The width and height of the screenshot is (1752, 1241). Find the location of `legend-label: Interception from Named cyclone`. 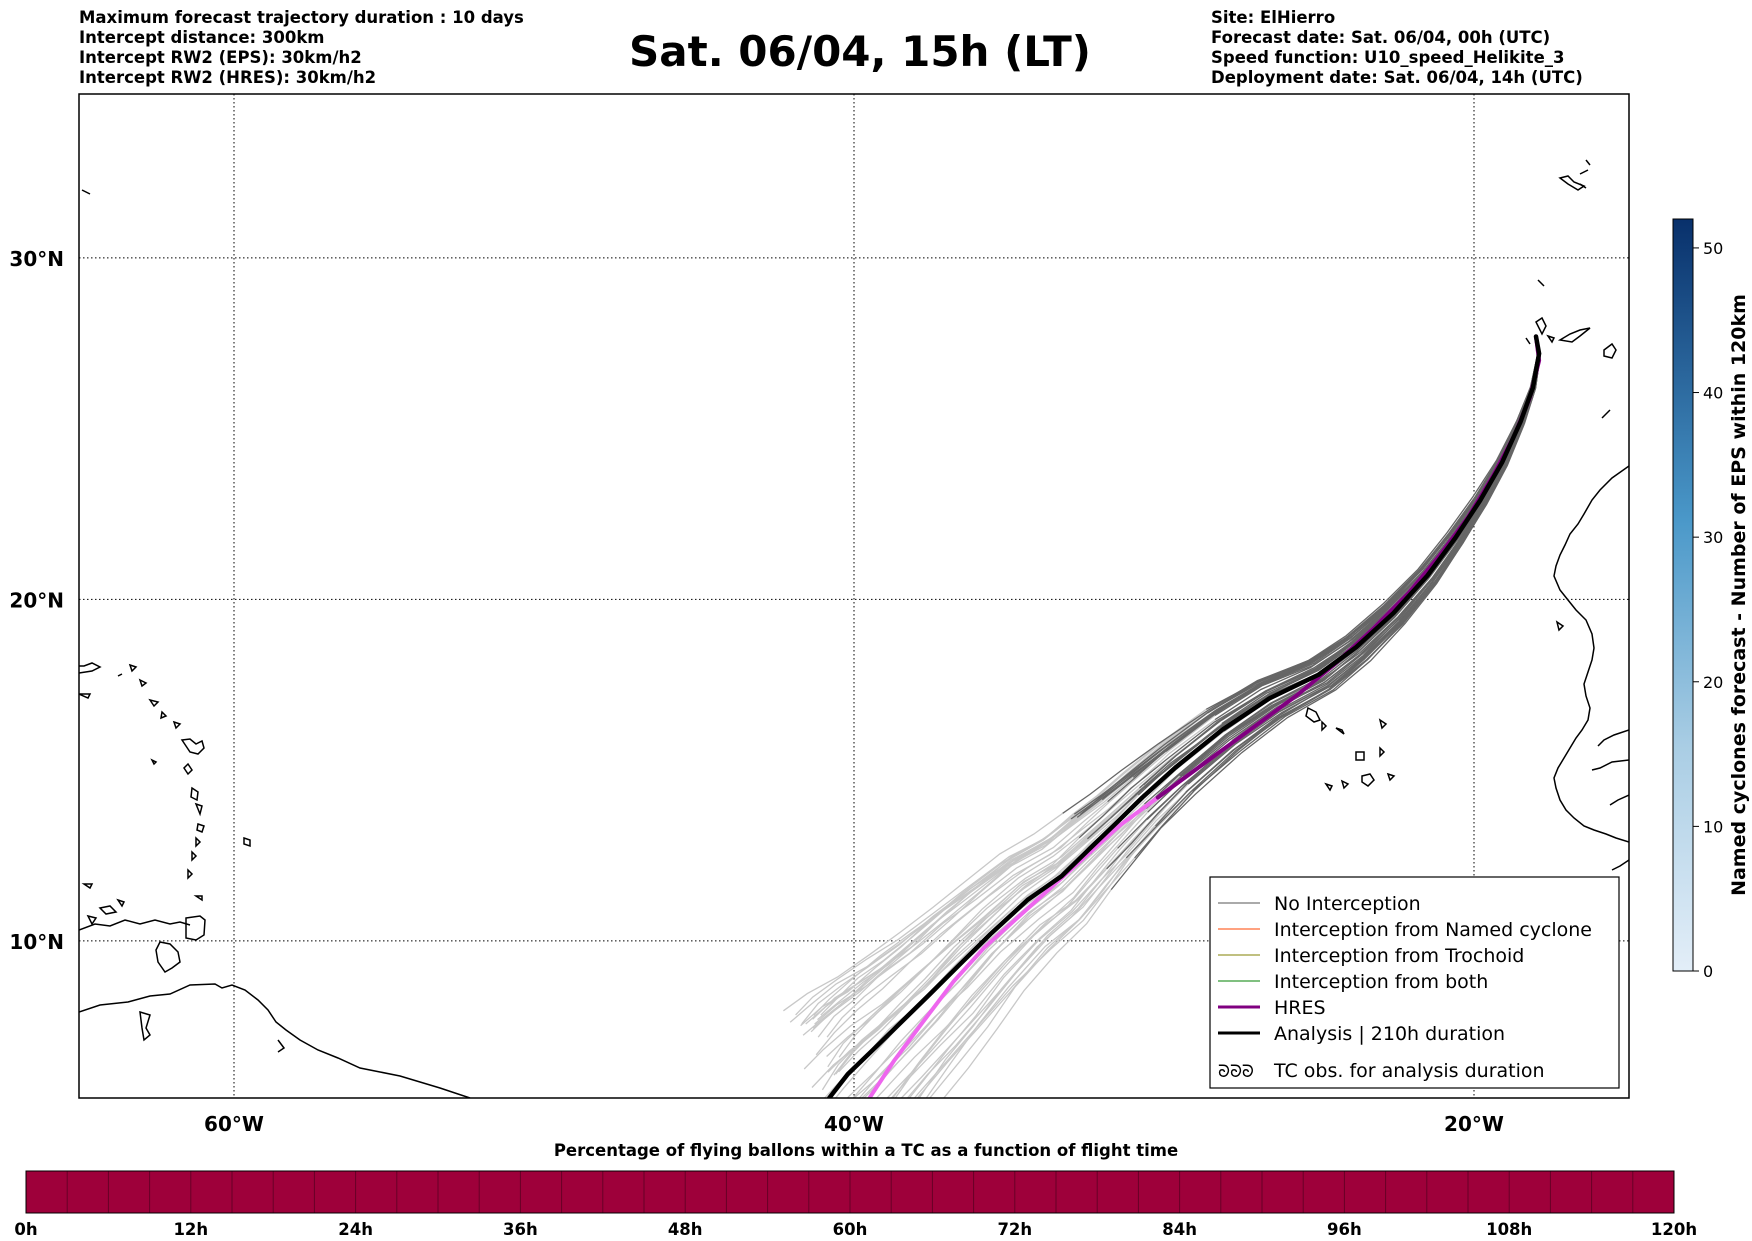

legend-label: Interception from Named cyclone is located at coordinates (1433, 930).